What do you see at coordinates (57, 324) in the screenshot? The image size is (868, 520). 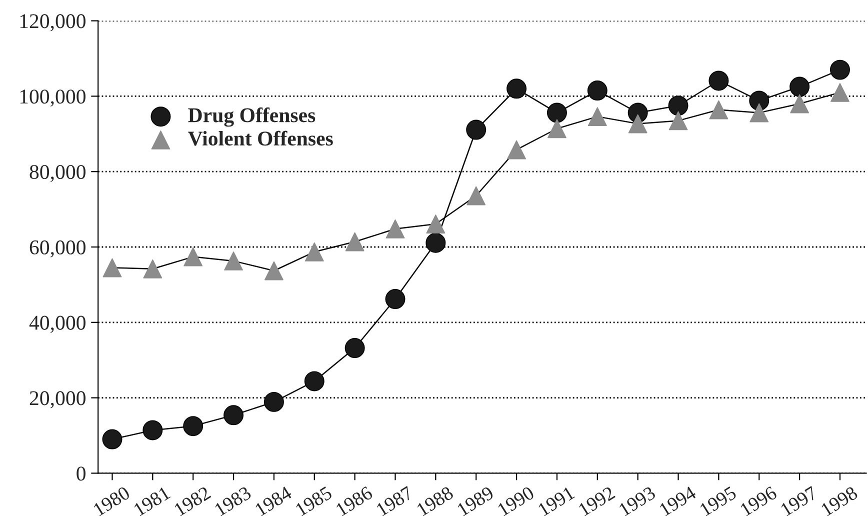 I see `y-tick-label: 40,000` at bounding box center [57, 324].